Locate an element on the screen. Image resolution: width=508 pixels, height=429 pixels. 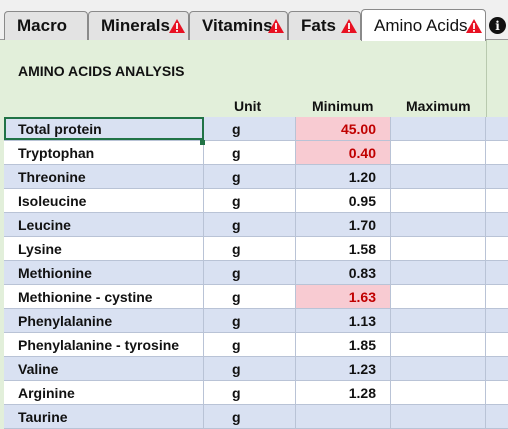
minimum-cell: 0.83 is located at coordinates (343, 272).